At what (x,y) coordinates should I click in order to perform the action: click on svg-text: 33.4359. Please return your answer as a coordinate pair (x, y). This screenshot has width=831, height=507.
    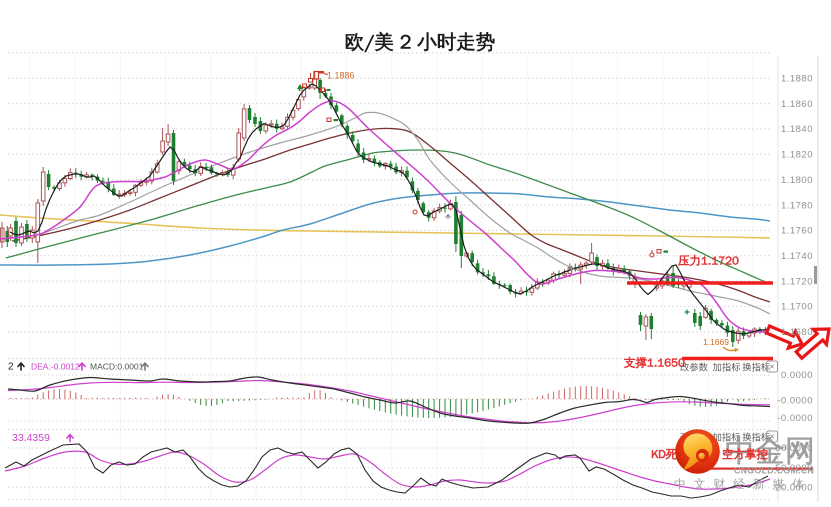
    Looking at the image, I should click on (31, 438).